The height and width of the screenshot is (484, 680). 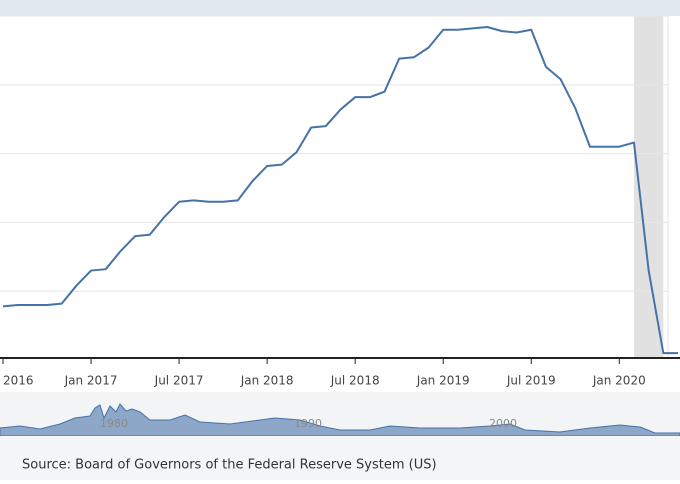 I want to click on footer-bg, so click(x=340, y=458).